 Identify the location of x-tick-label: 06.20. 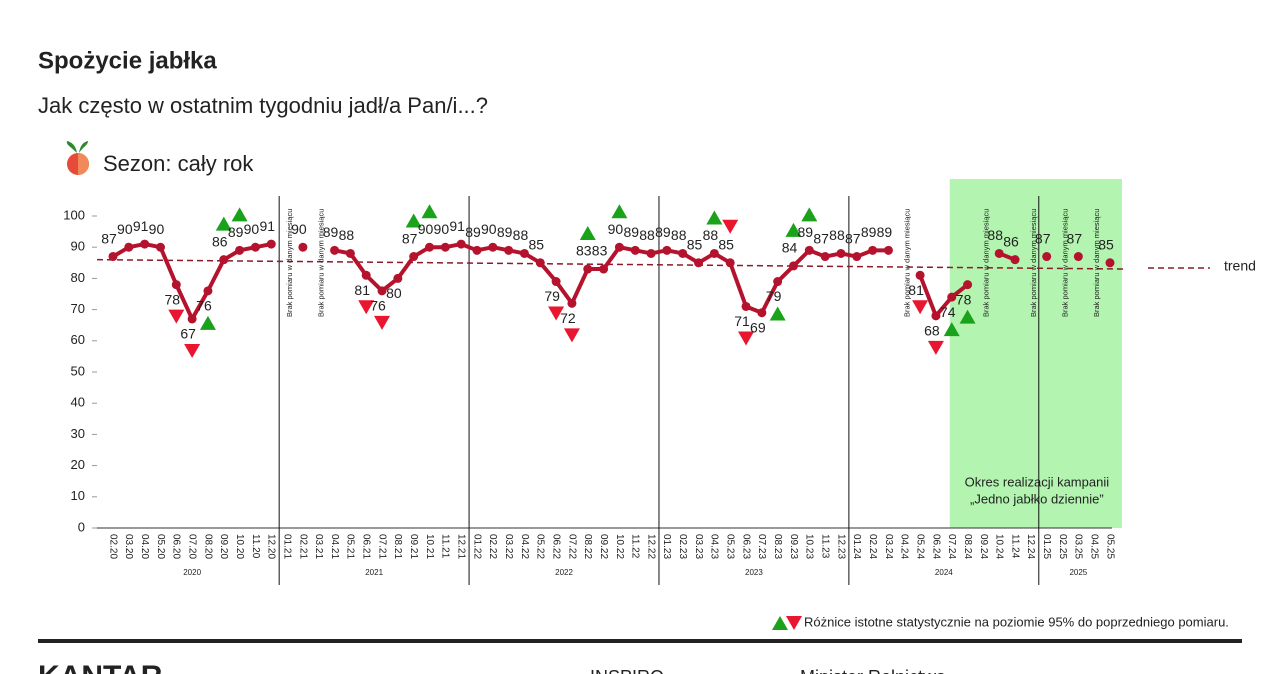
(176, 546).